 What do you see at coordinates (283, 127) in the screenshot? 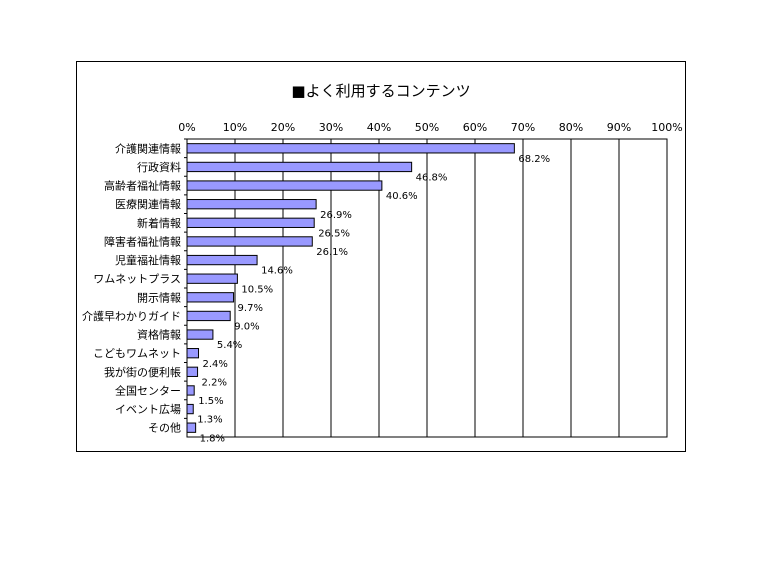
I see `x-tick-label: 20%` at bounding box center [283, 127].